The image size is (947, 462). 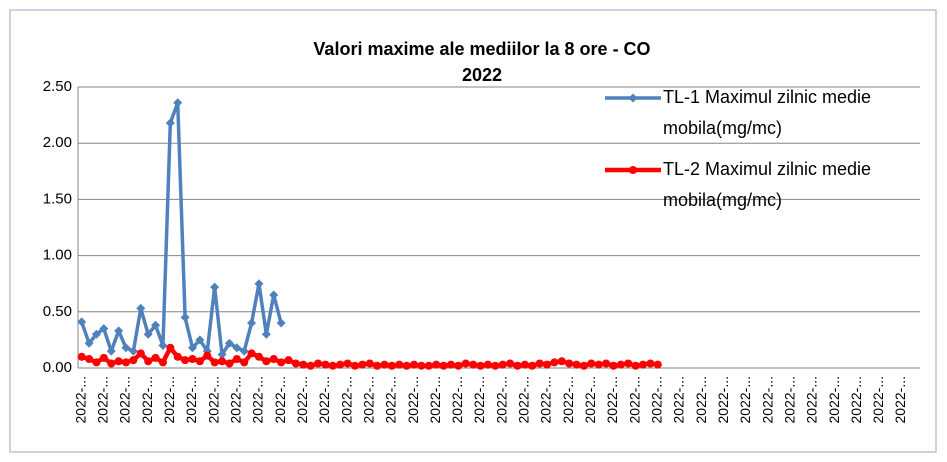 I want to click on chart-title: Valori maxime ale mediilor la 8 ore - CO, so click(x=481, y=49).